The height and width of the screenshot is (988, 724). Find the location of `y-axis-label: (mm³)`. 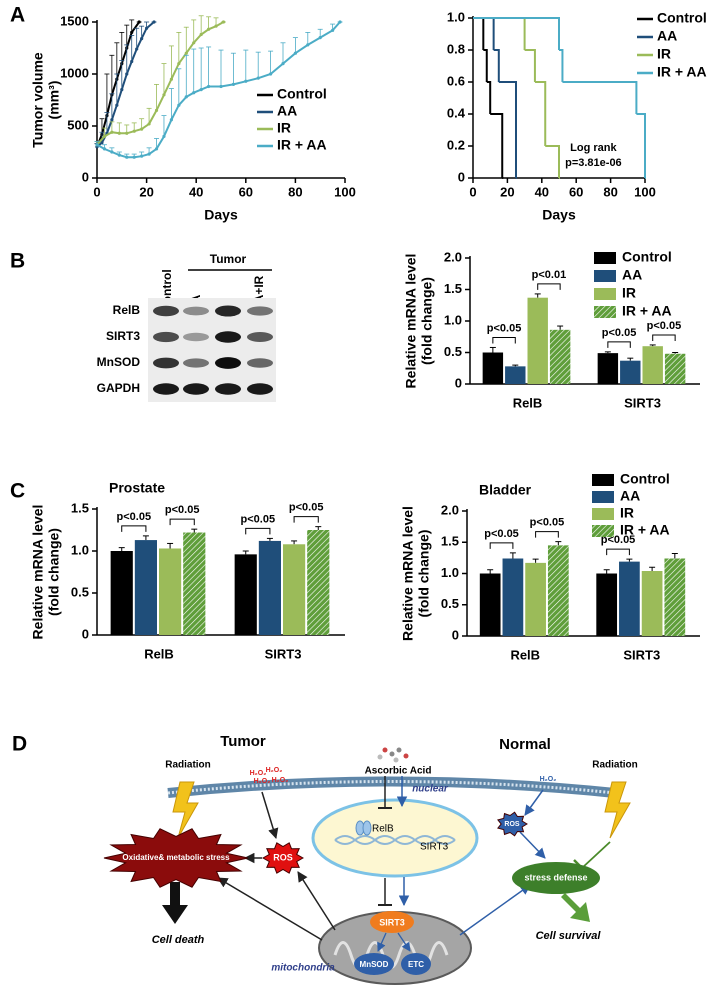

y-axis-label: (mm³) is located at coordinates (54, 100).